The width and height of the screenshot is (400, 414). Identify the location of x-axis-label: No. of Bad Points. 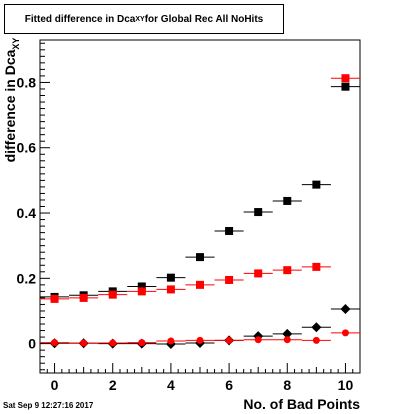
(301, 404).